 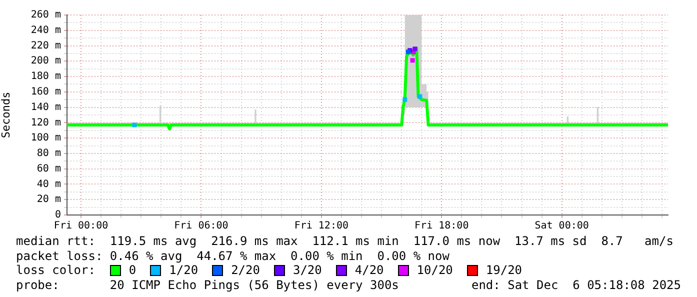 I want to click on legend-label: 4/20, so click(x=369, y=270).